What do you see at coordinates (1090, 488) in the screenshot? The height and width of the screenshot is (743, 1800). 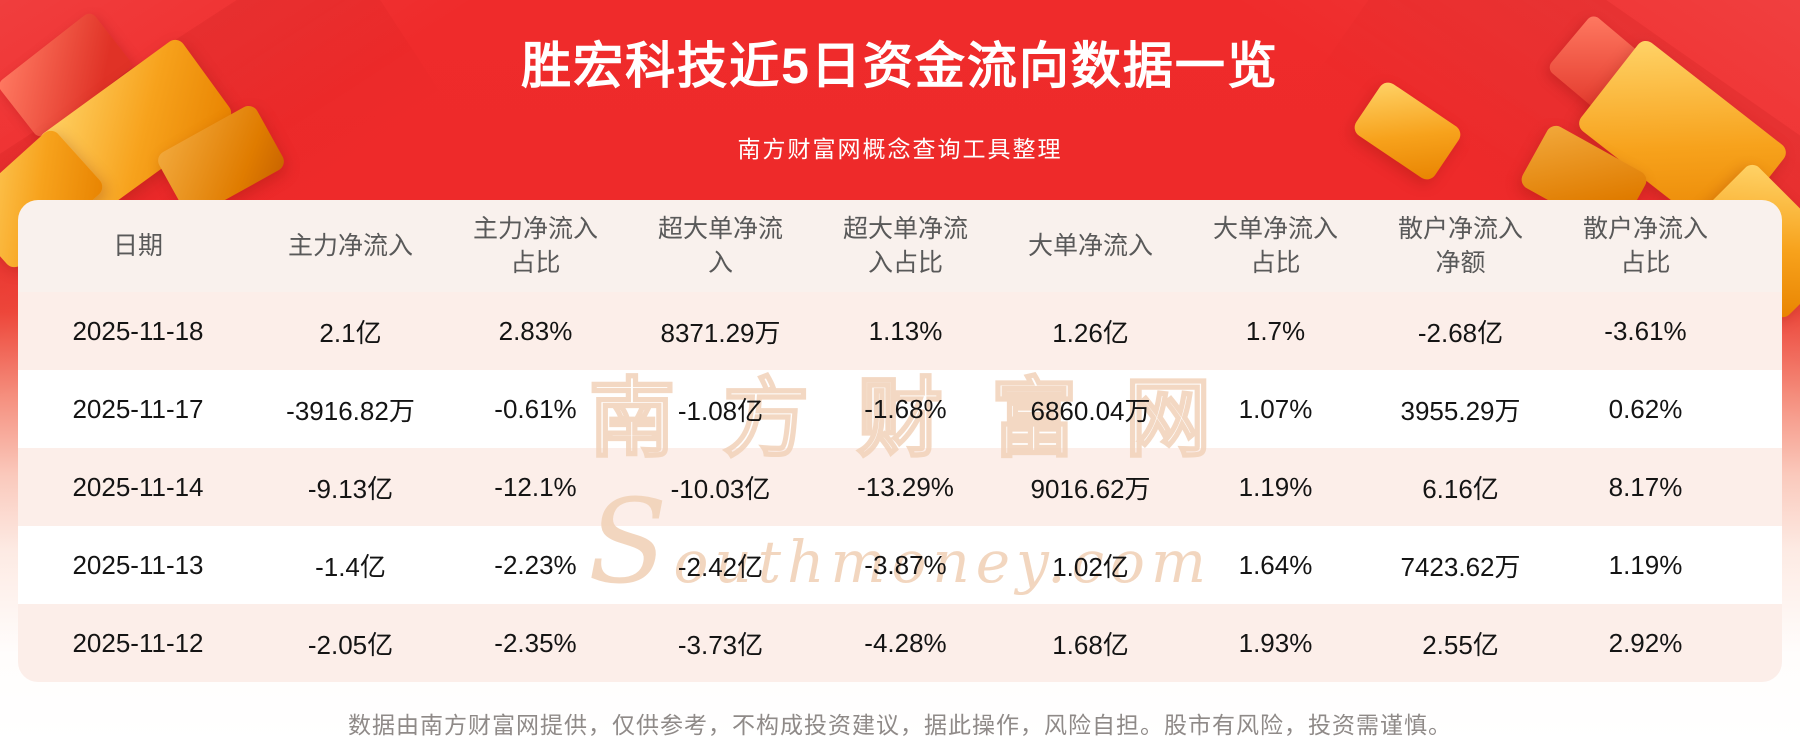 I see `value-cell: 9016.62万` at bounding box center [1090, 488].